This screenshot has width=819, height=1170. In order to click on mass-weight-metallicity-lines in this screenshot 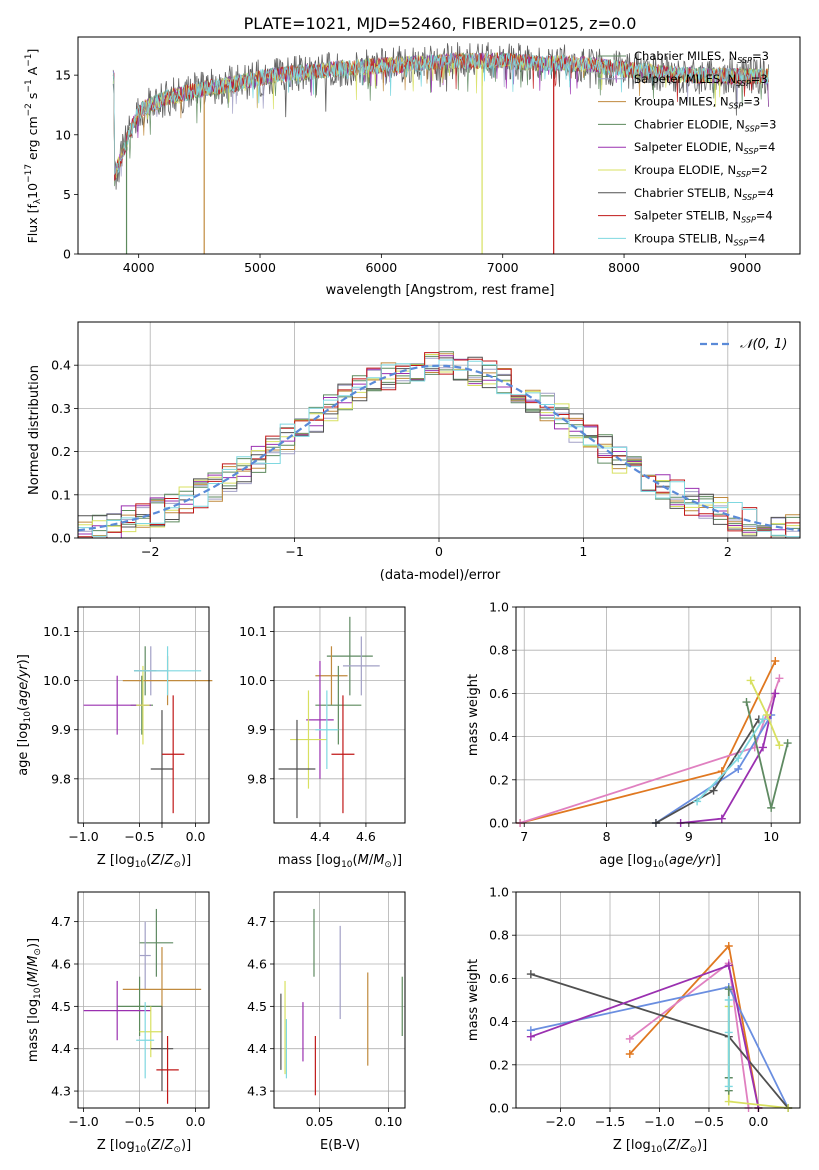, I will do `click(659, 1027)`.